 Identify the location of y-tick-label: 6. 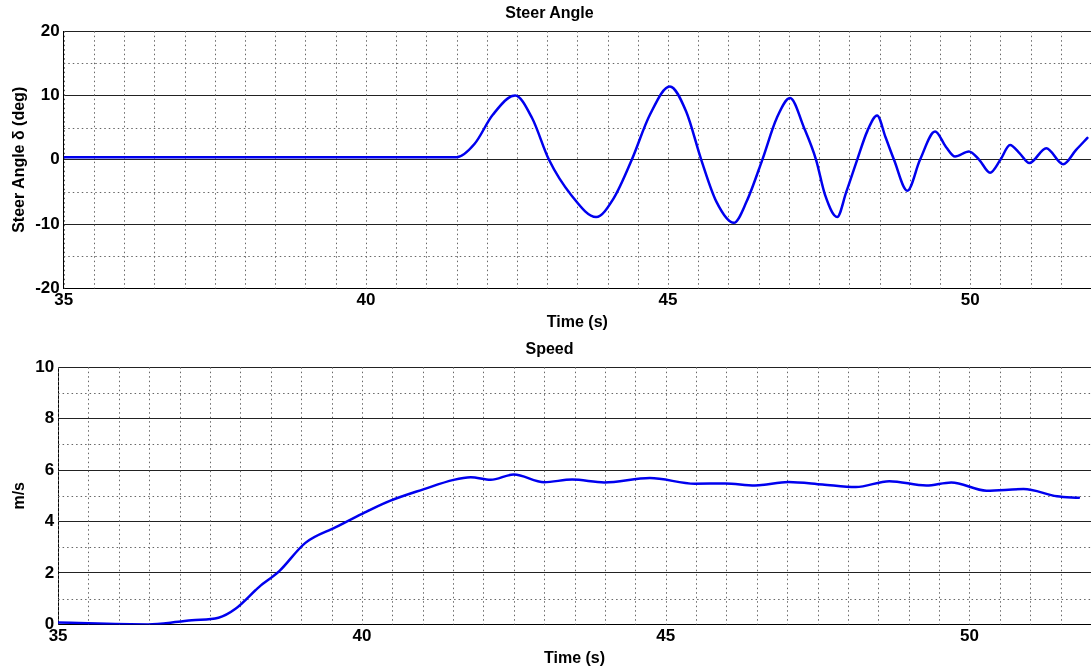
(49, 469).